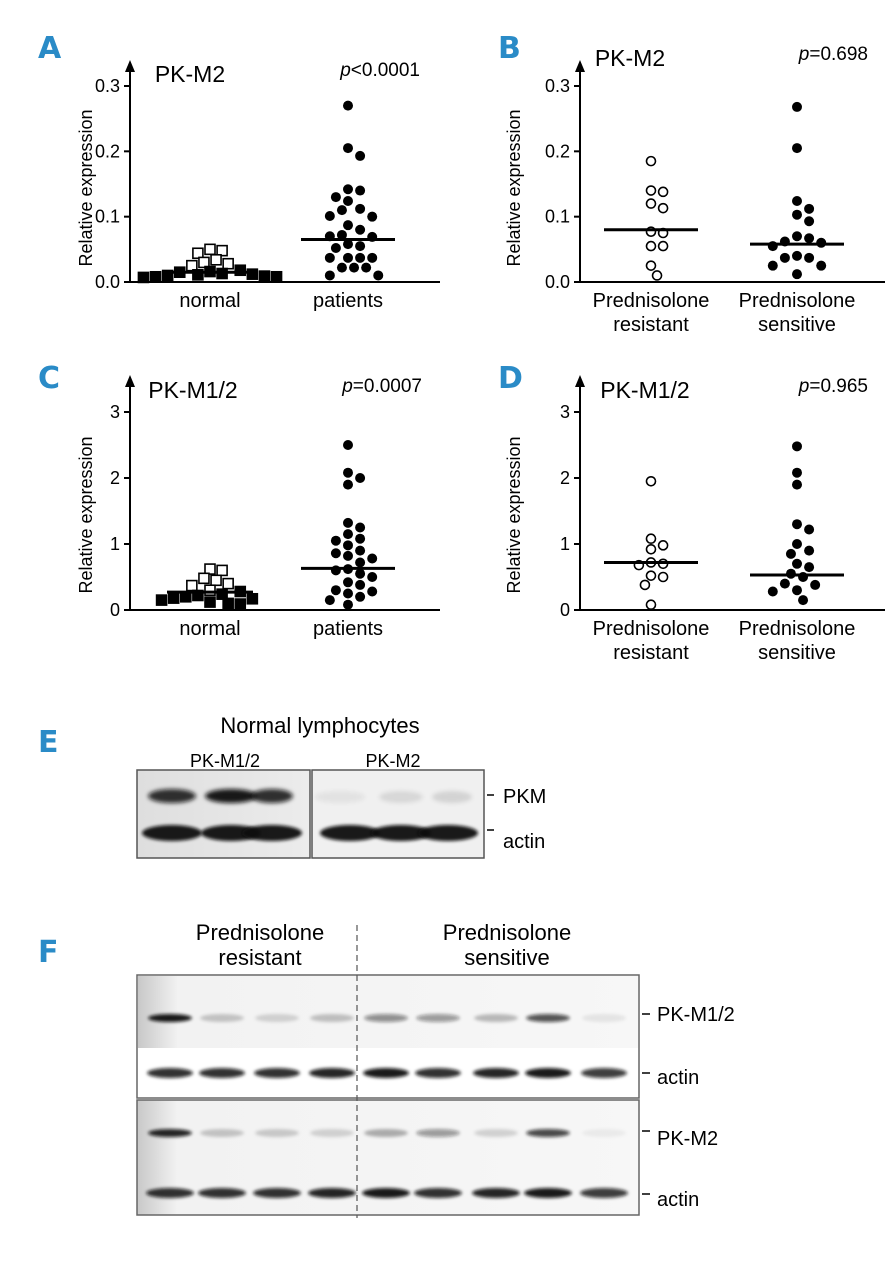 The height and width of the screenshot is (1280, 887). I want to click on panel-letter-a: A, so click(50, 48).